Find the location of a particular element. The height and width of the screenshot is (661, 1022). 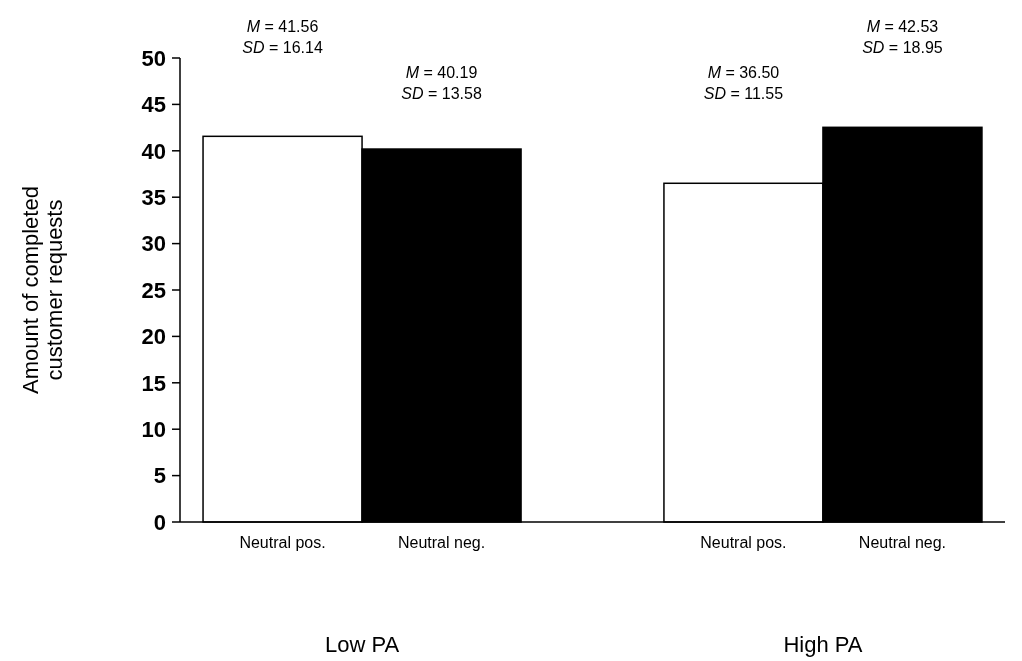

y-tick-label: 10 is located at coordinates (153, 429).